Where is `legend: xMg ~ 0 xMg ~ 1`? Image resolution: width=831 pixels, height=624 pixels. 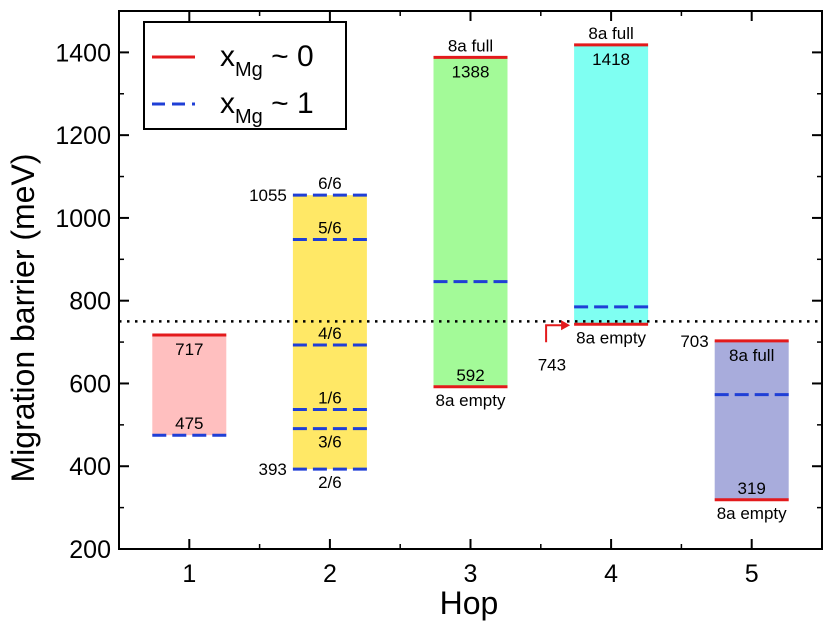 legend: xMg ~ 0 xMg ~ 1 is located at coordinates (245, 75).